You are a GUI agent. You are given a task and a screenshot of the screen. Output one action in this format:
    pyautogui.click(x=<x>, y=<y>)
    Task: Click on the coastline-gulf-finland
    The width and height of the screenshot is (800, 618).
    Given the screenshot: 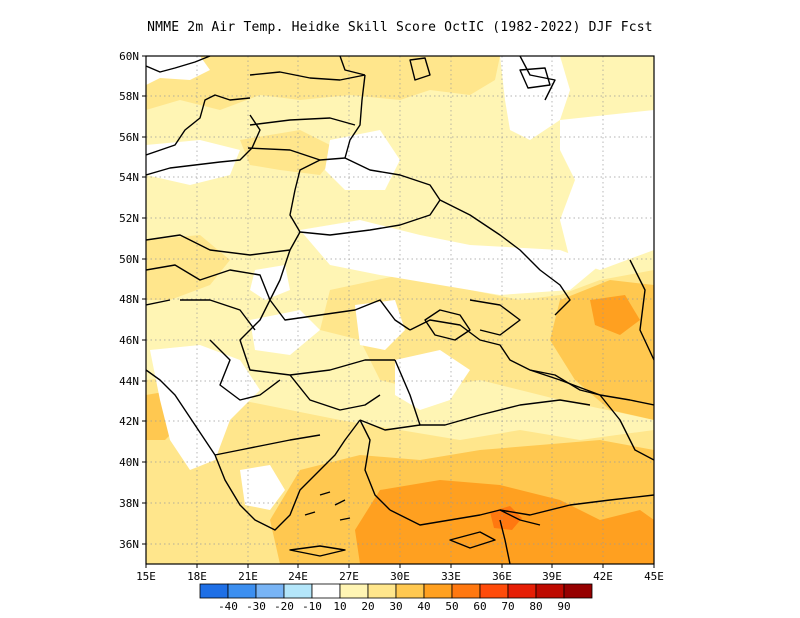 What is the action you would take?
    pyautogui.click(x=307, y=76)
    